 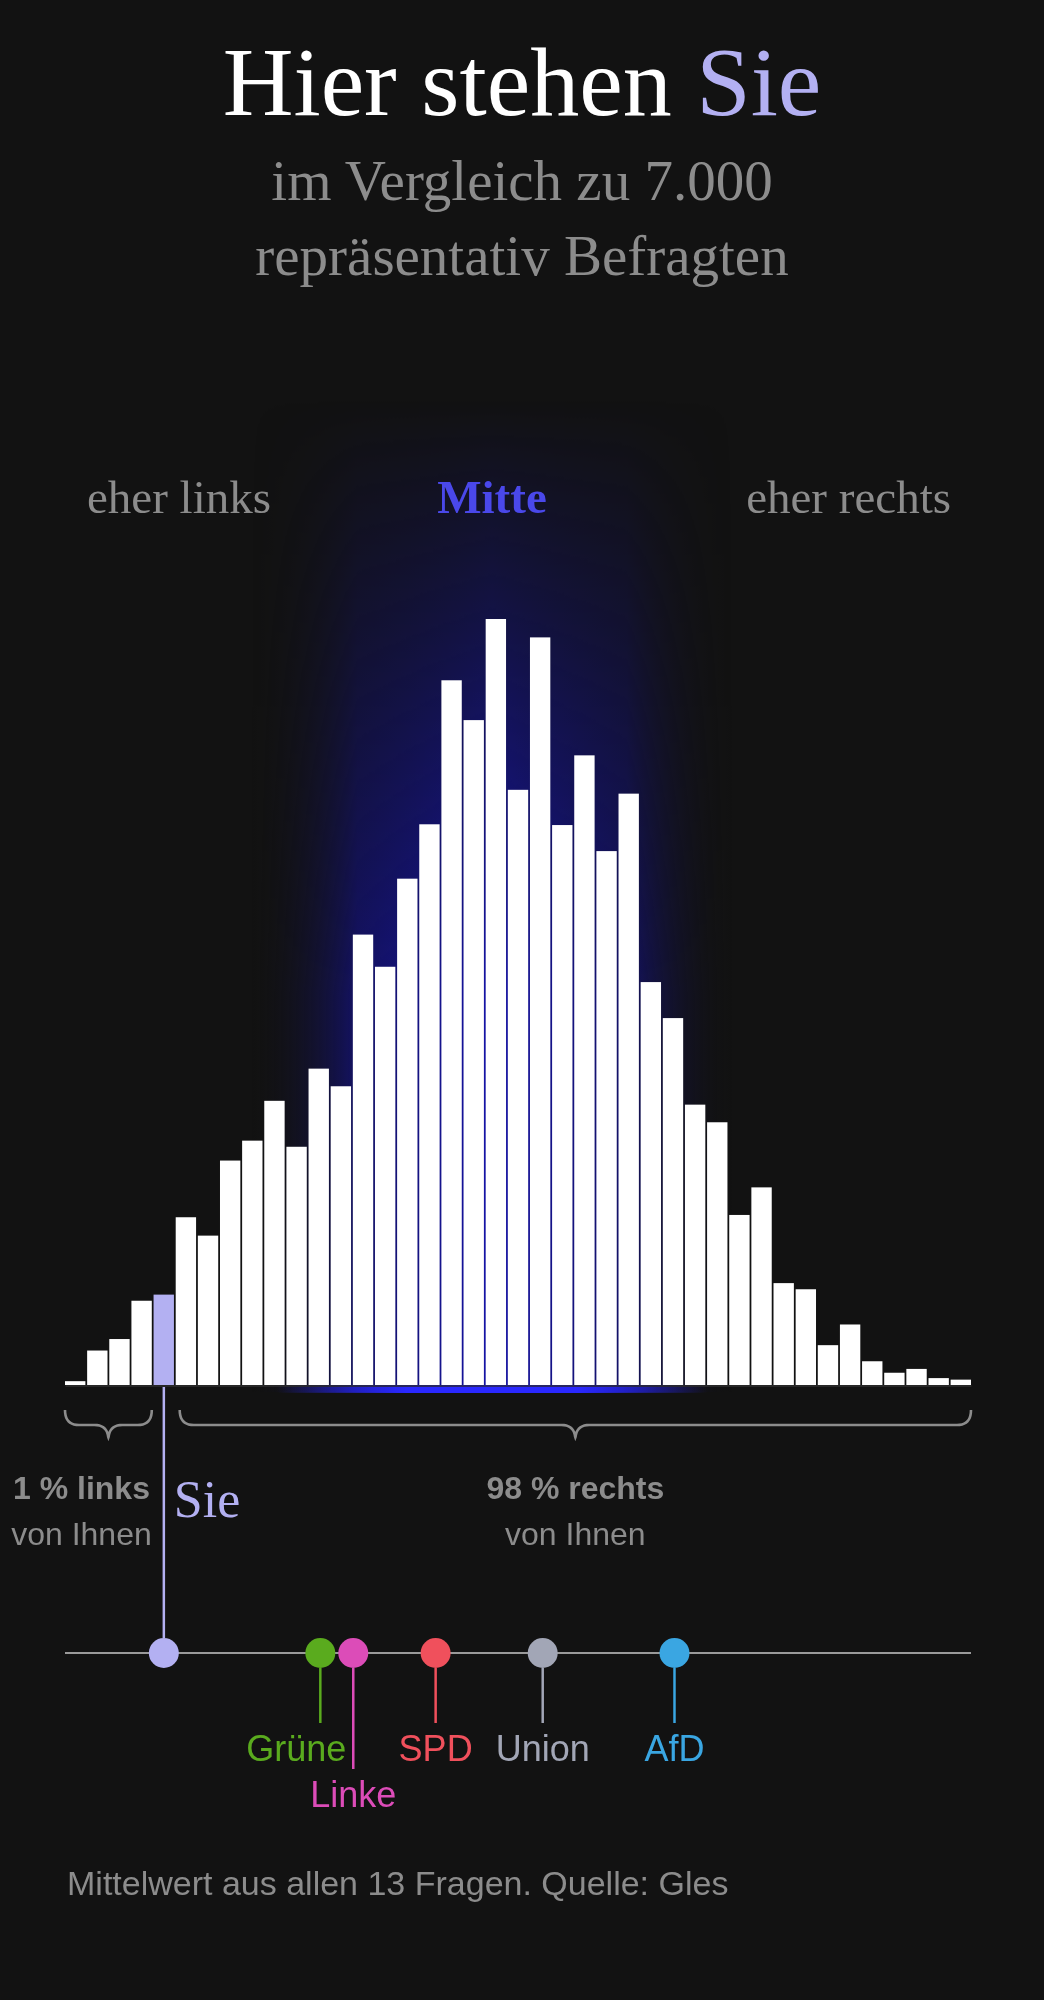 What do you see at coordinates (207, 1499) in the screenshot?
I see `category-label: Sie` at bounding box center [207, 1499].